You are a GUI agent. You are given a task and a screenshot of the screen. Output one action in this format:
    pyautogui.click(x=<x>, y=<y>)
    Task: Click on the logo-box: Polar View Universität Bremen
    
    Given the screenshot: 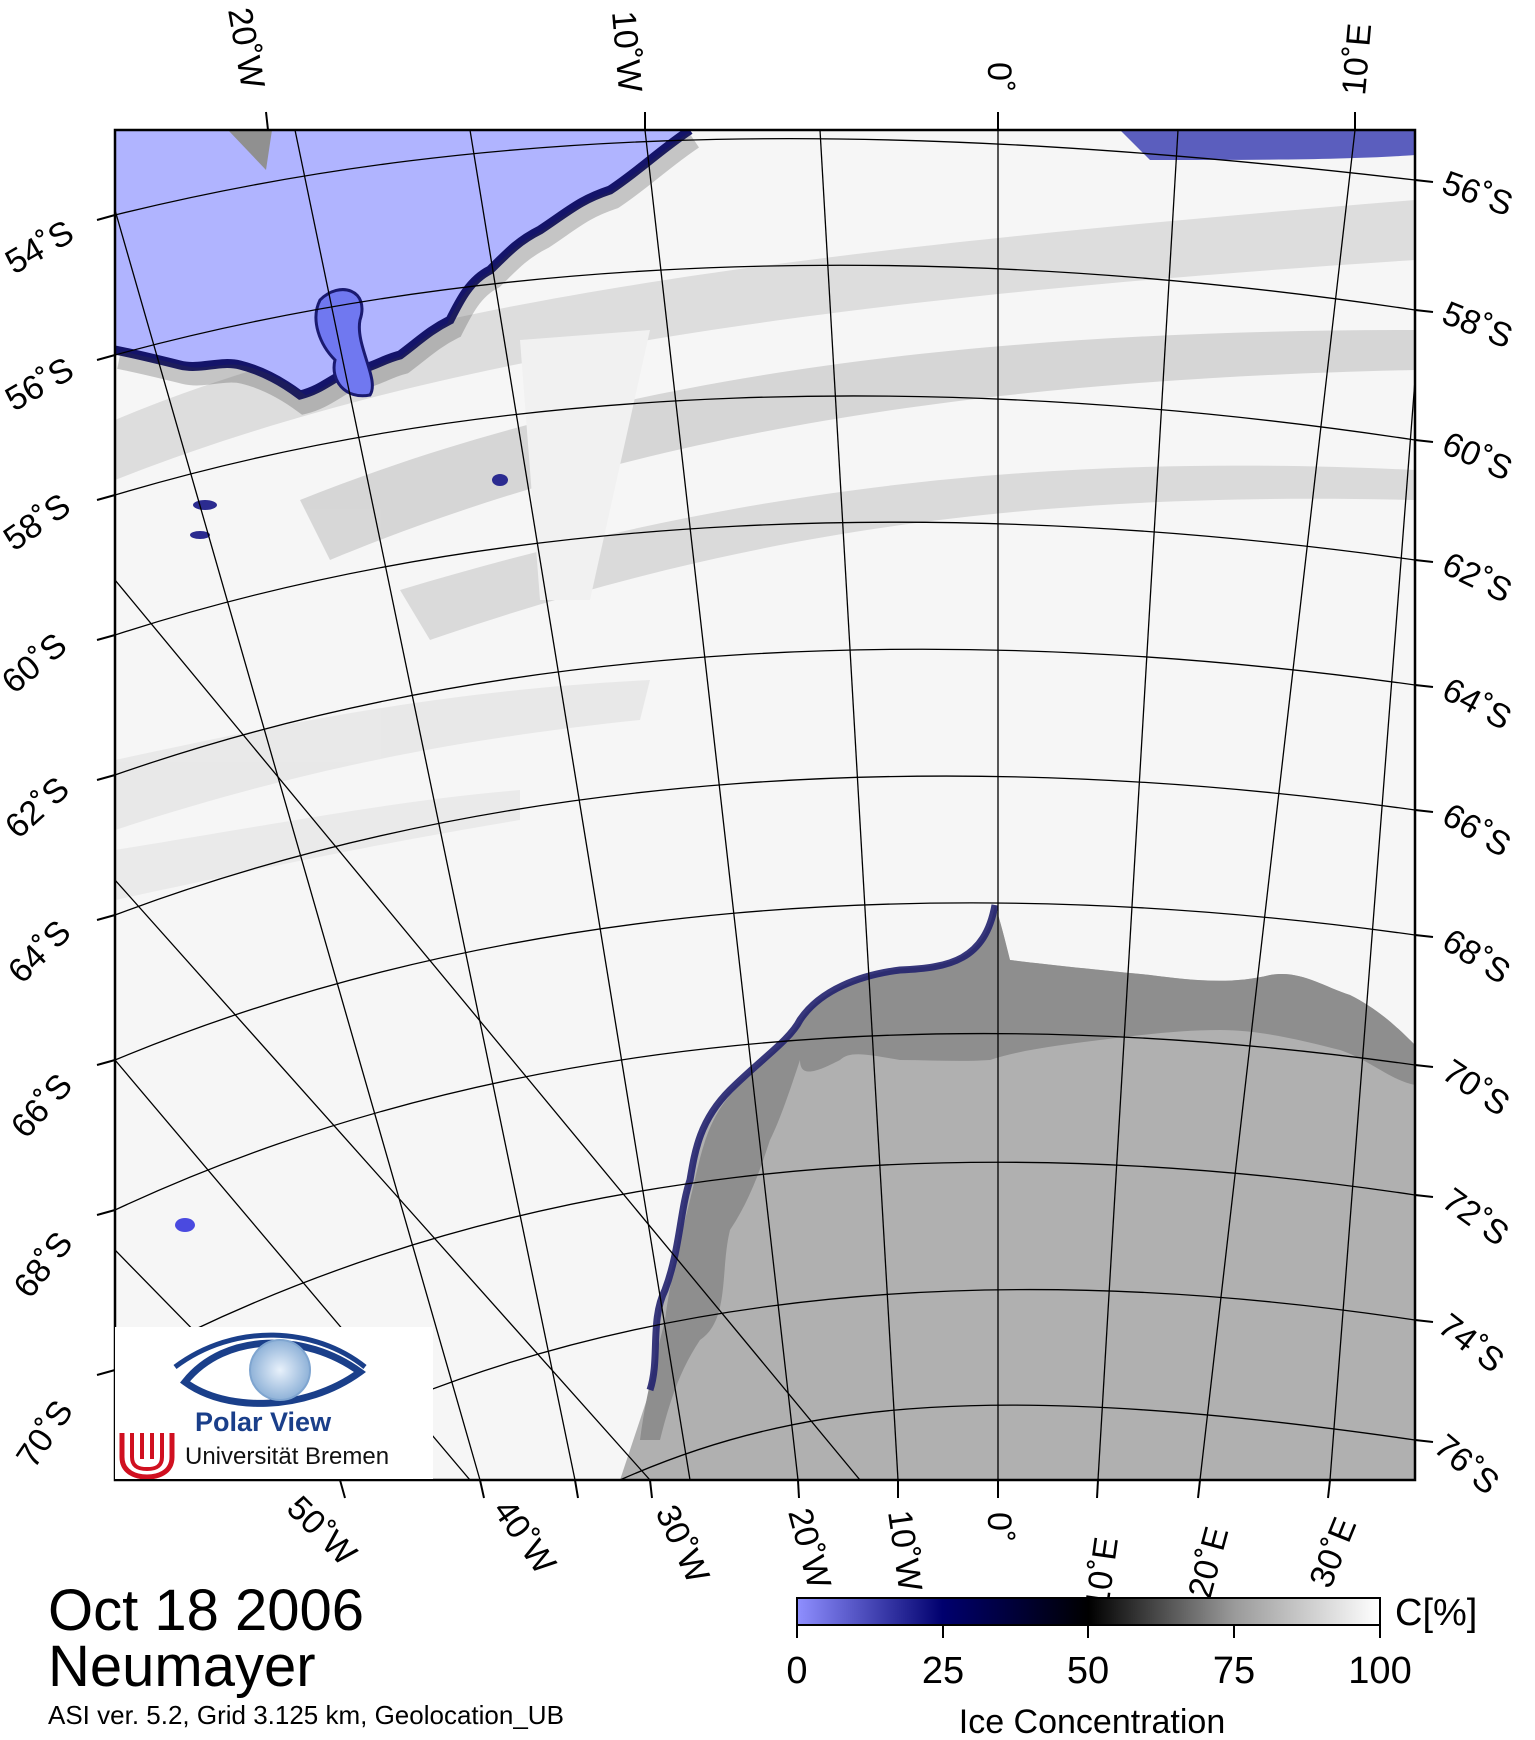 What is the action you would take?
    pyautogui.click(x=274, y=1403)
    